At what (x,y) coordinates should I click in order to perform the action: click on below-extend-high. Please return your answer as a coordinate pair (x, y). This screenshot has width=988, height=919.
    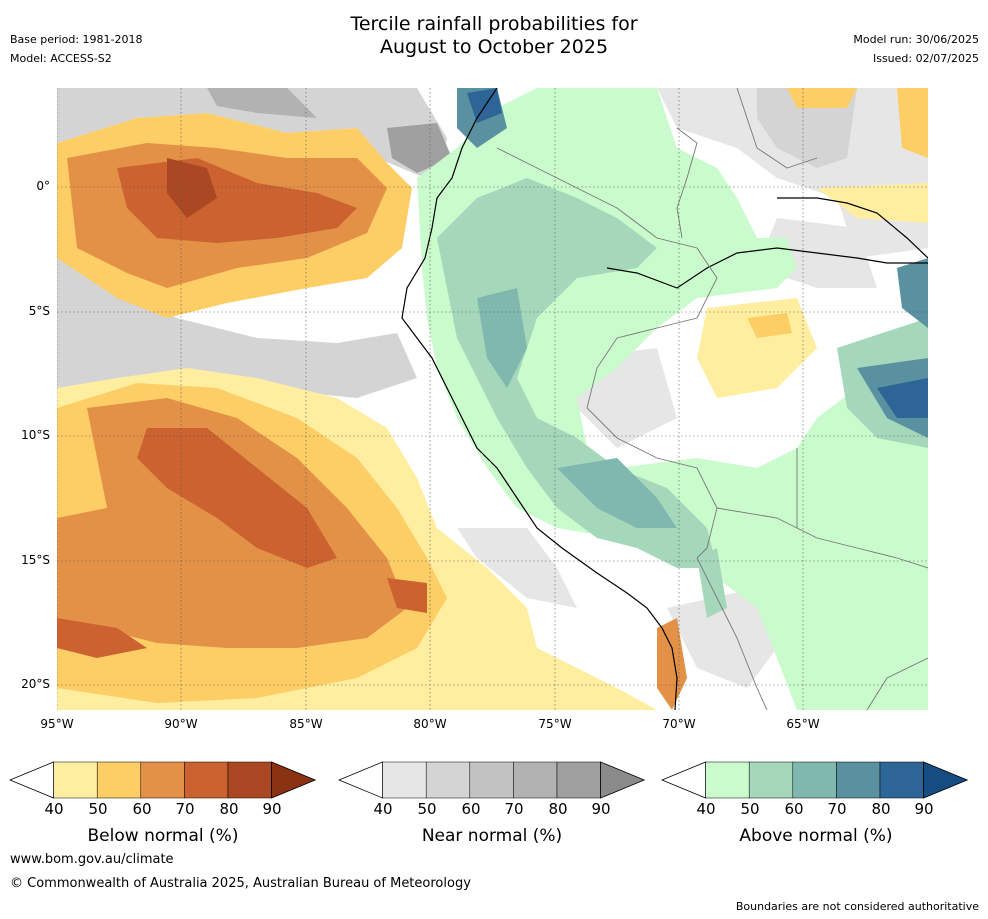
    Looking at the image, I should click on (294, 780).